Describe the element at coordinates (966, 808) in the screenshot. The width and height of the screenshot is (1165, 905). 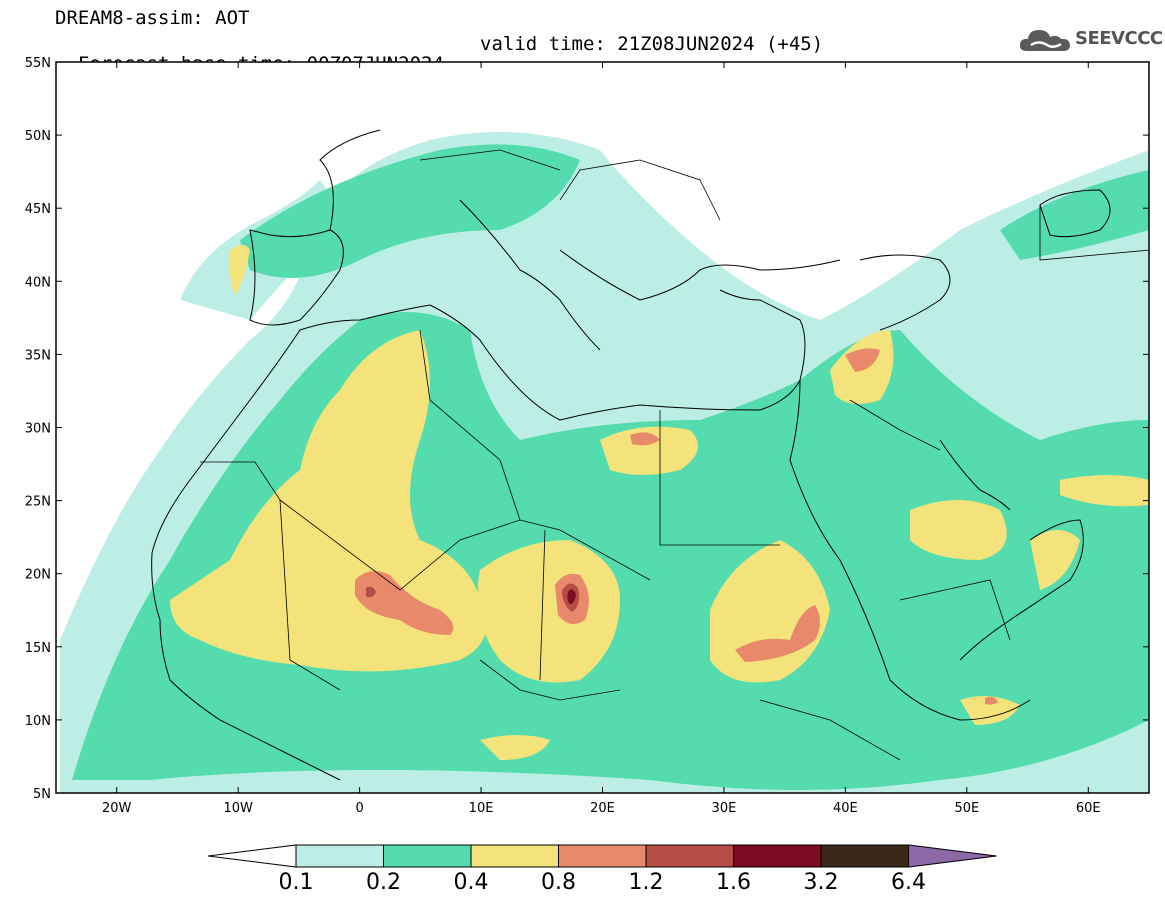
I see `lon-label: 50E` at that location.